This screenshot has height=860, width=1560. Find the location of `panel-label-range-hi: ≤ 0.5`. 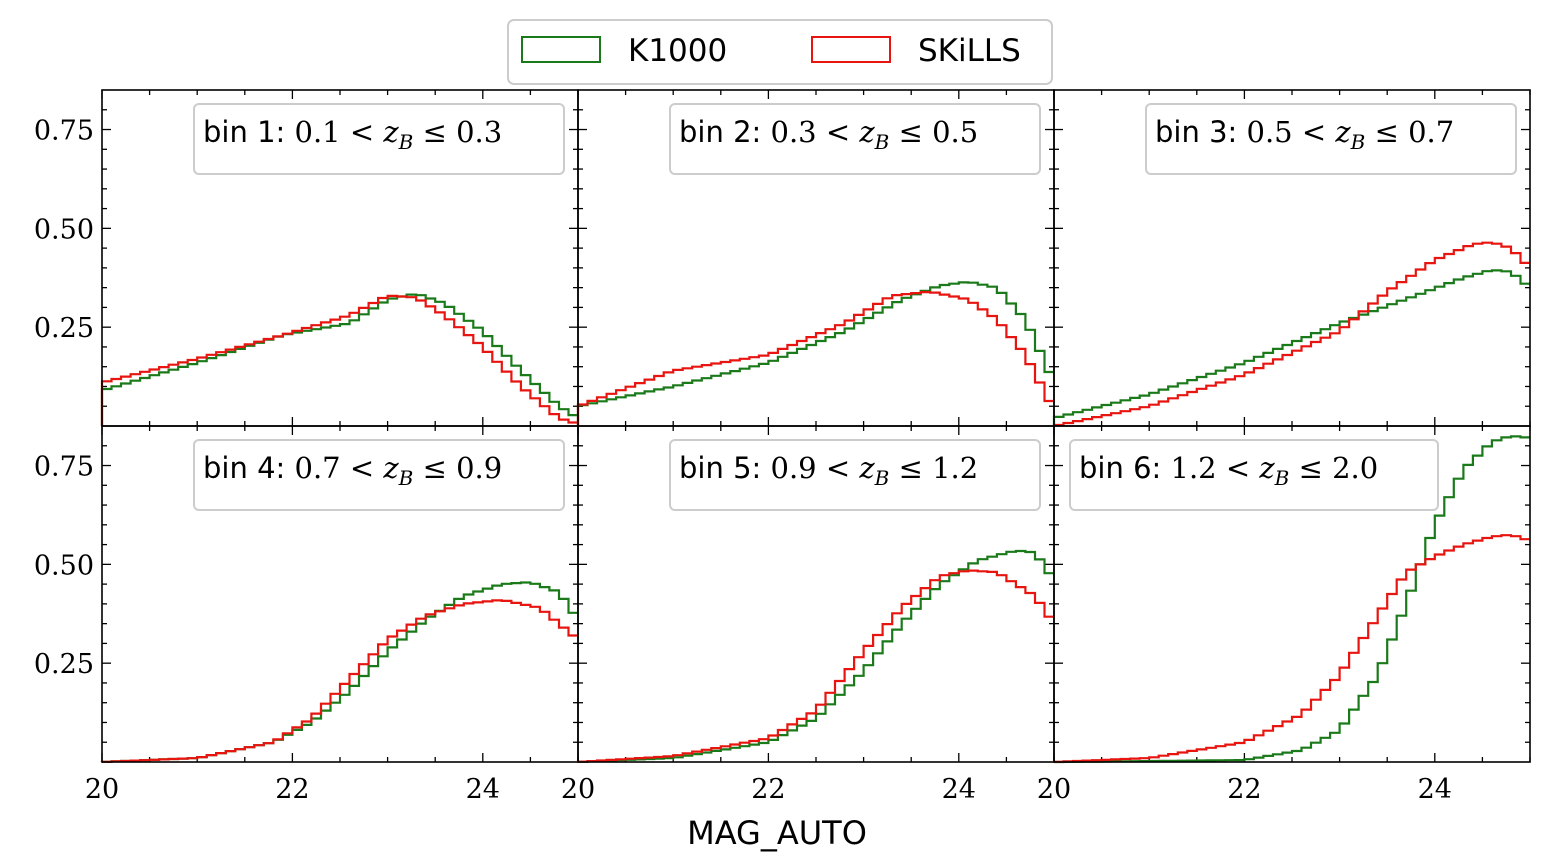

panel-label-range-hi: ≤ 0.5 is located at coordinates (933, 132).